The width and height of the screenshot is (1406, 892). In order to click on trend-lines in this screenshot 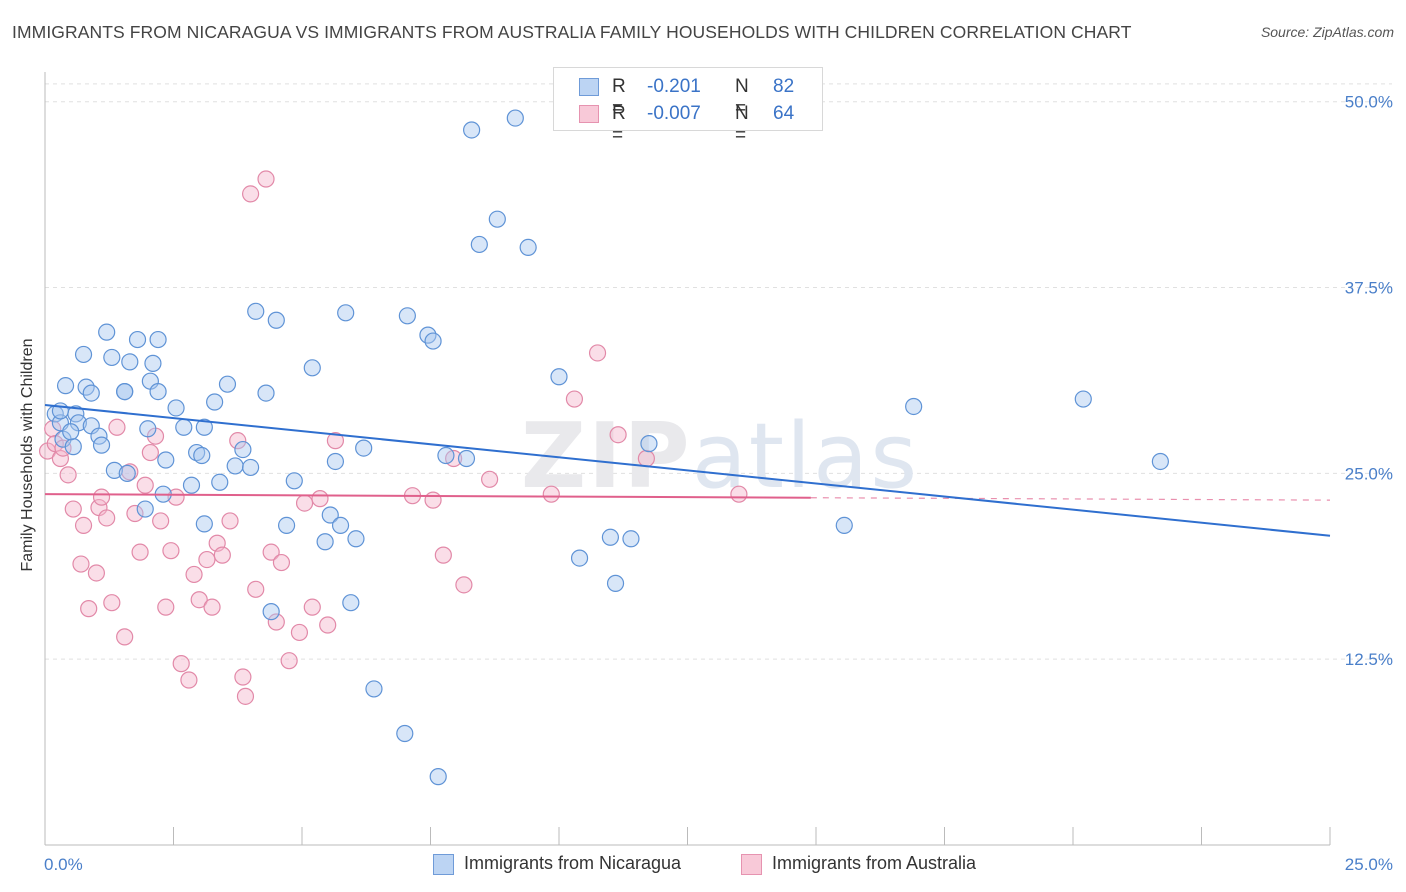, I will do `click(687, 470)`.